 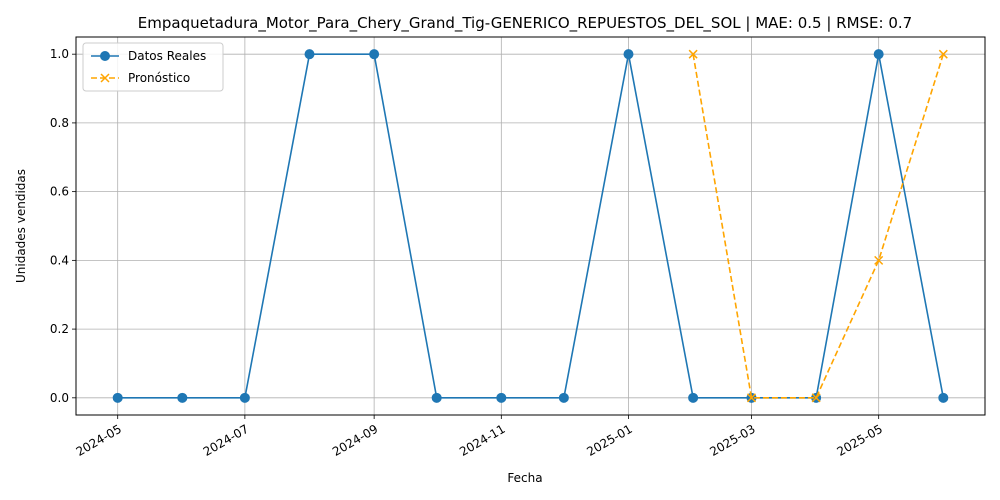 I want to click on y-tick-label: 0.6, so click(x=59, y=192).